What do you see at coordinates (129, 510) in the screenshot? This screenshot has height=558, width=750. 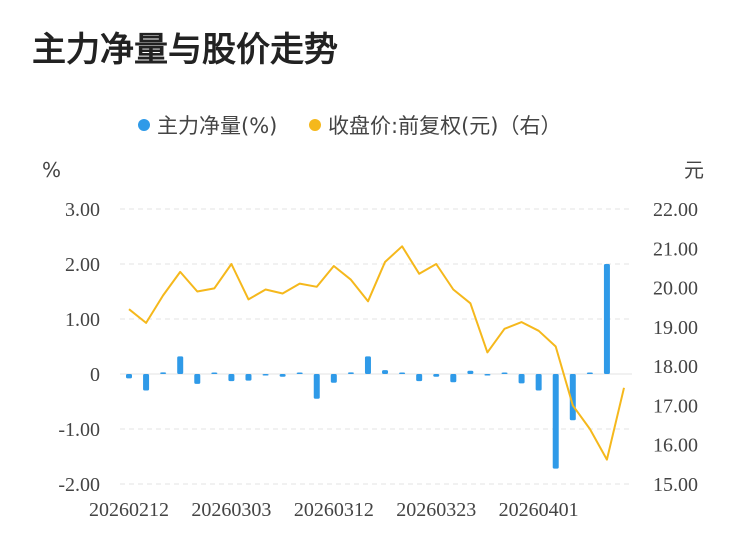 I see `x-tick-label: 20260212` at bounding box center [129, 510].